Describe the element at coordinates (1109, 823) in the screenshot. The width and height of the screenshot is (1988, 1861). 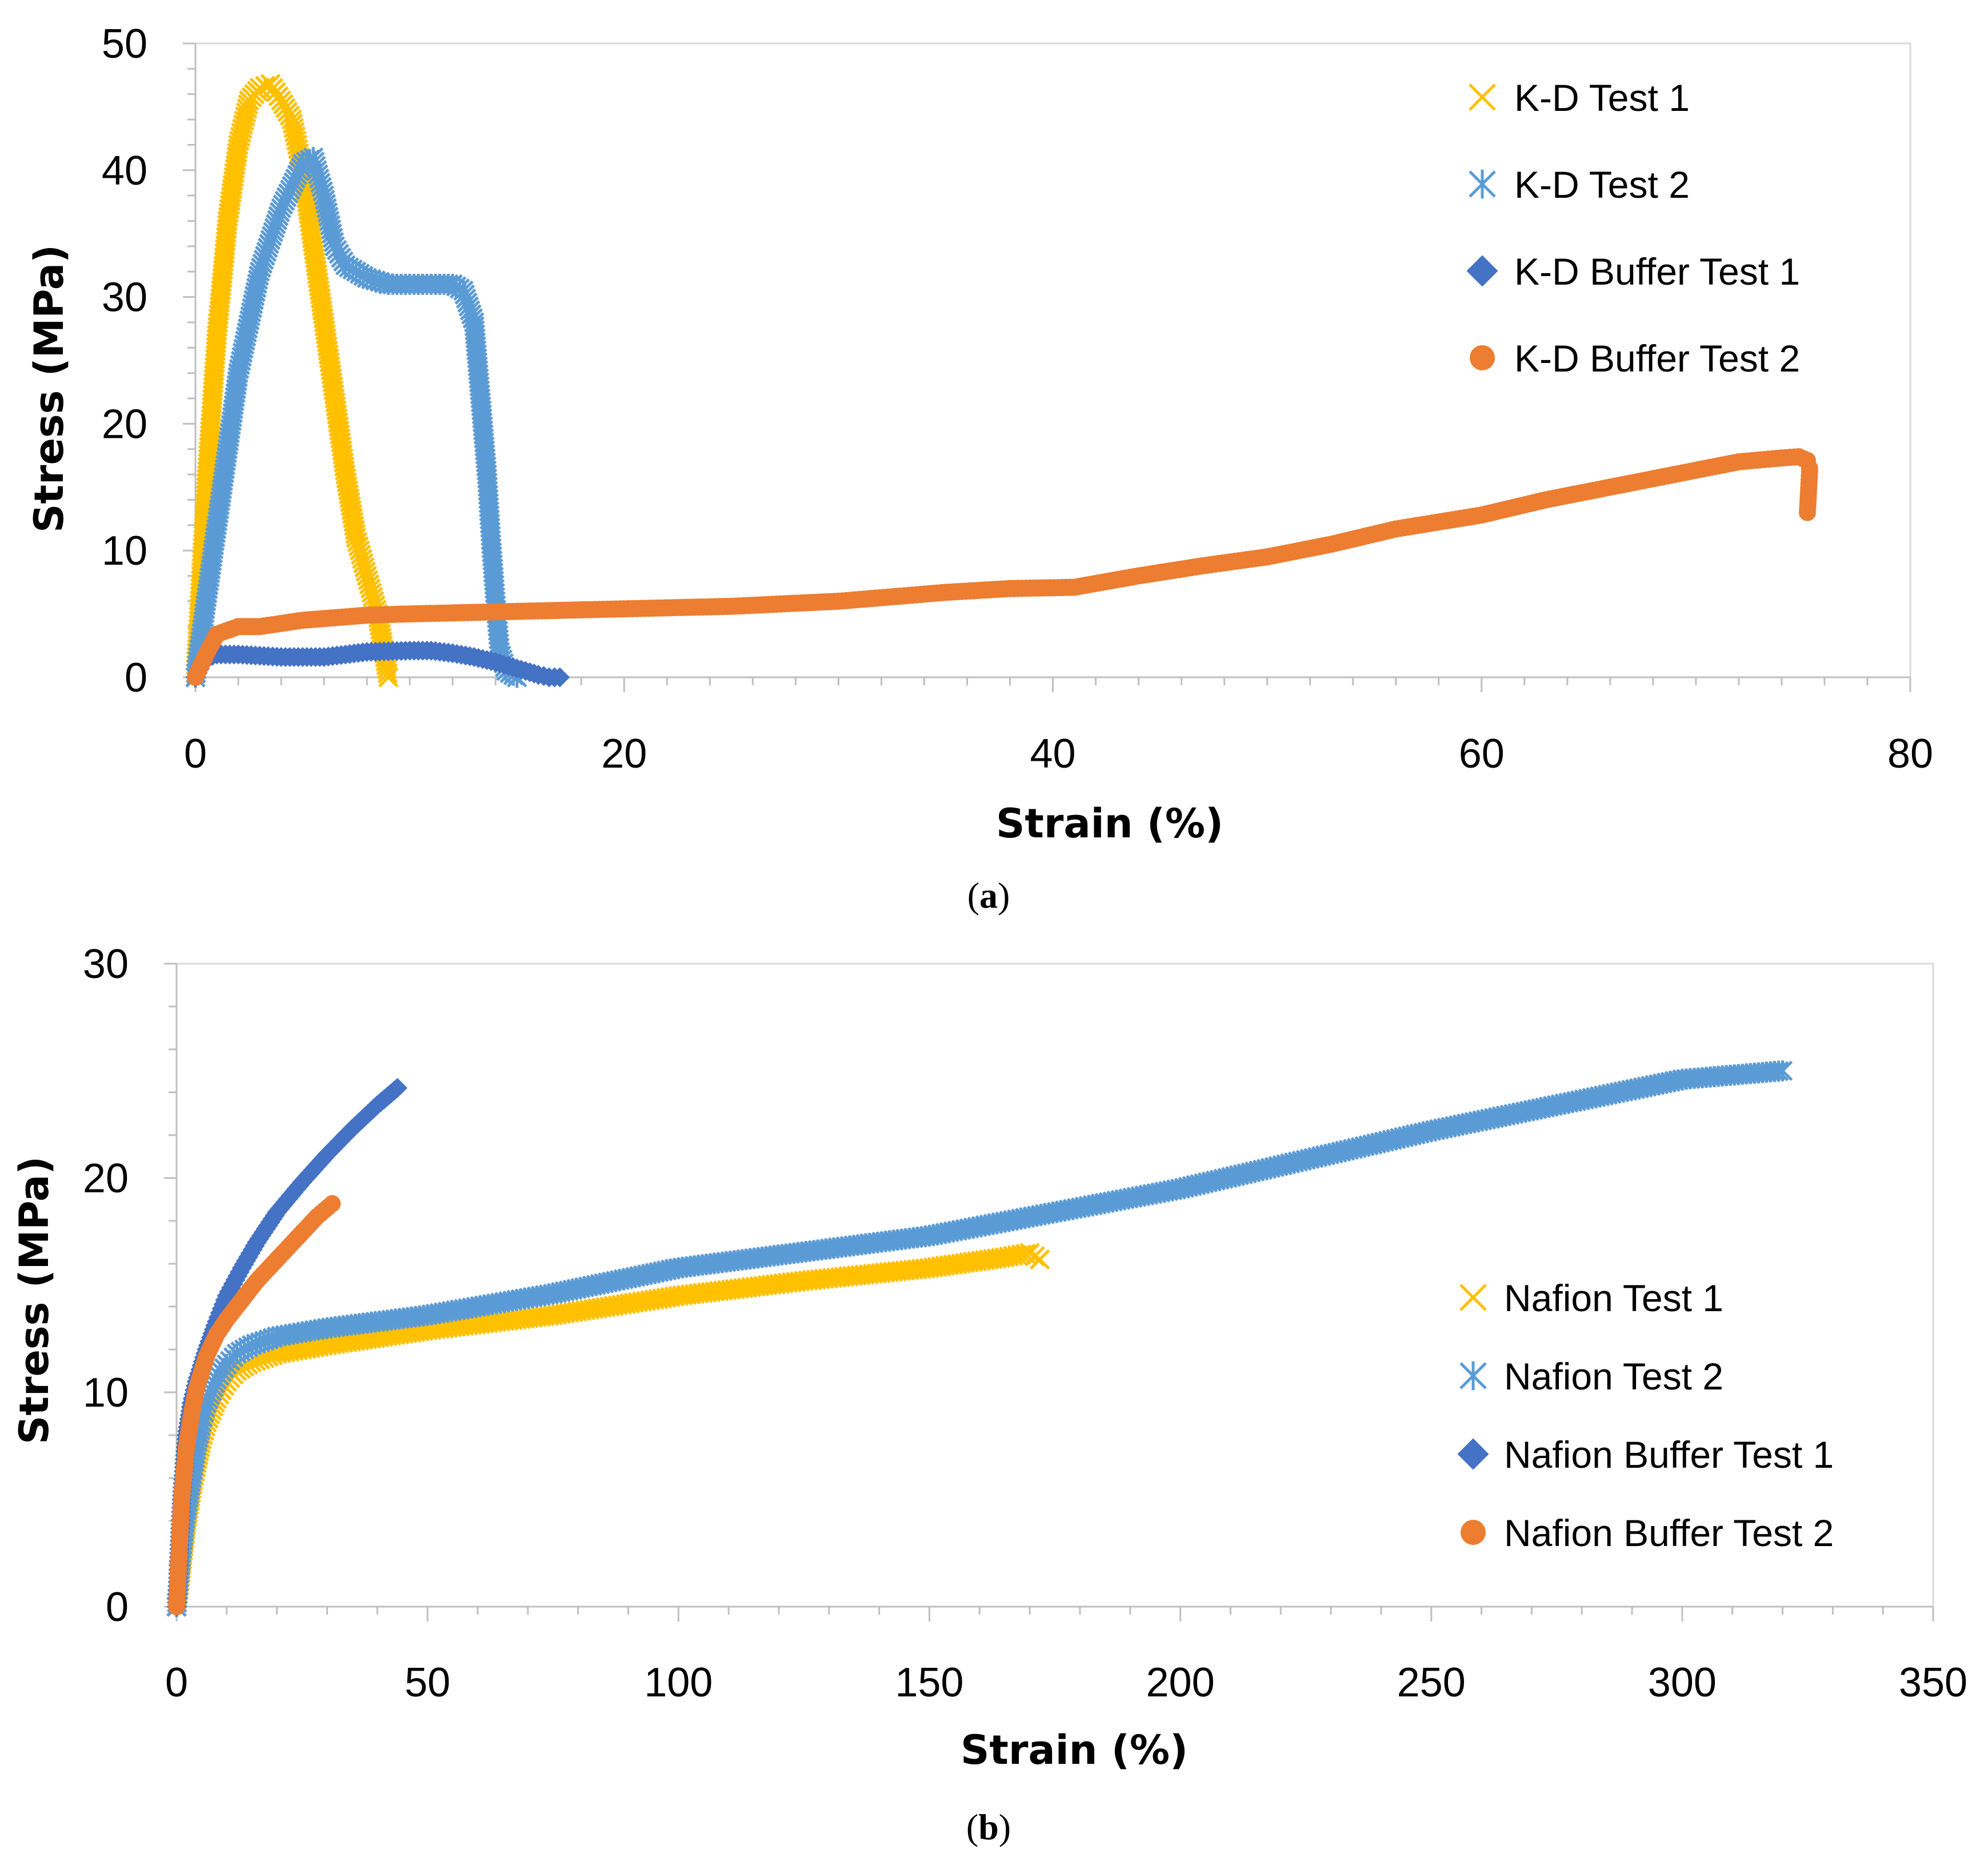
I see `x-axis-title-a: Strain (%)` at that location.